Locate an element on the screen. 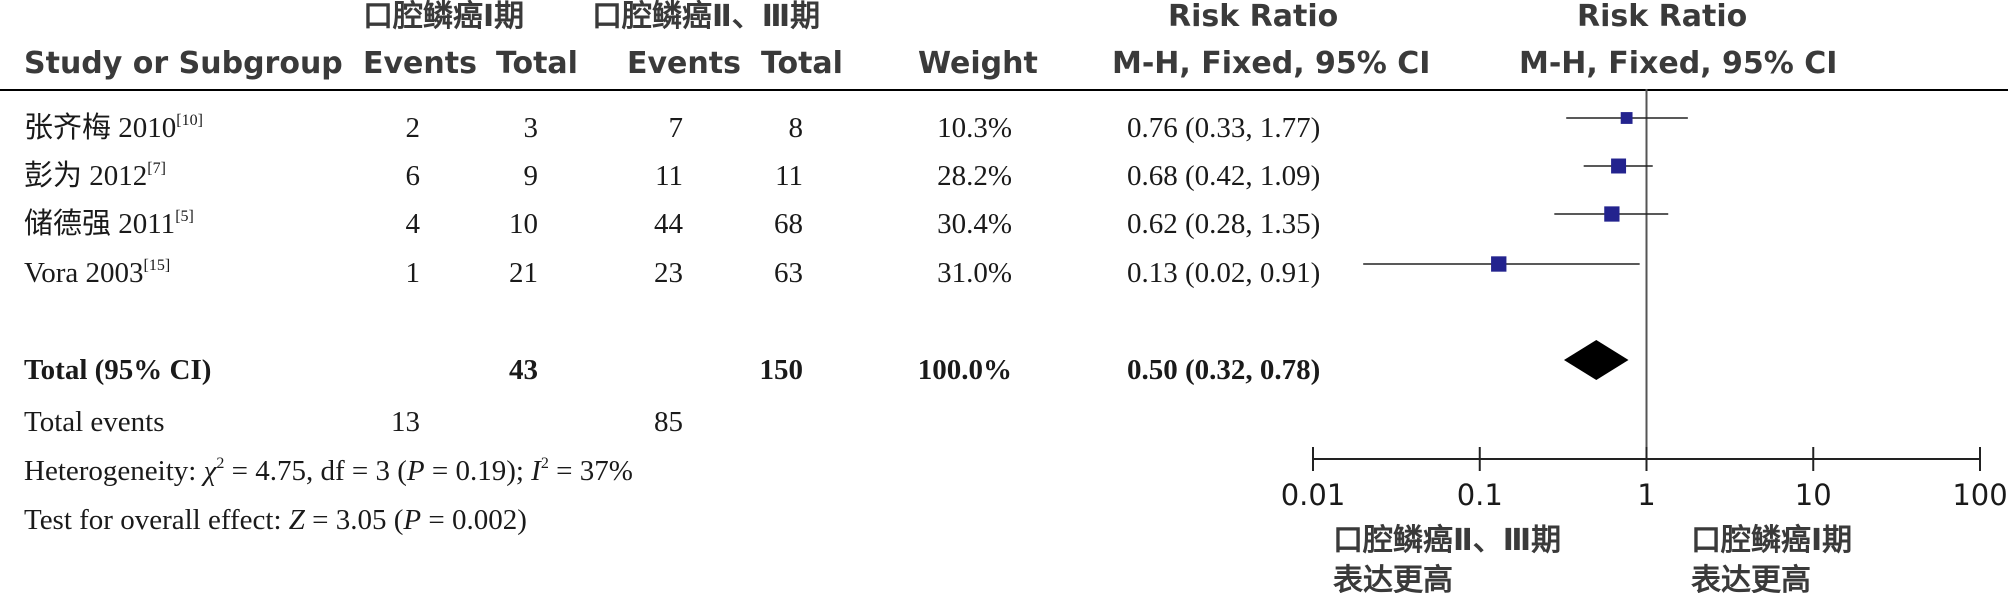 The width and height of the screenshot is (2008, 593). events1-cell: 6 is located at coordinates (413, 176).